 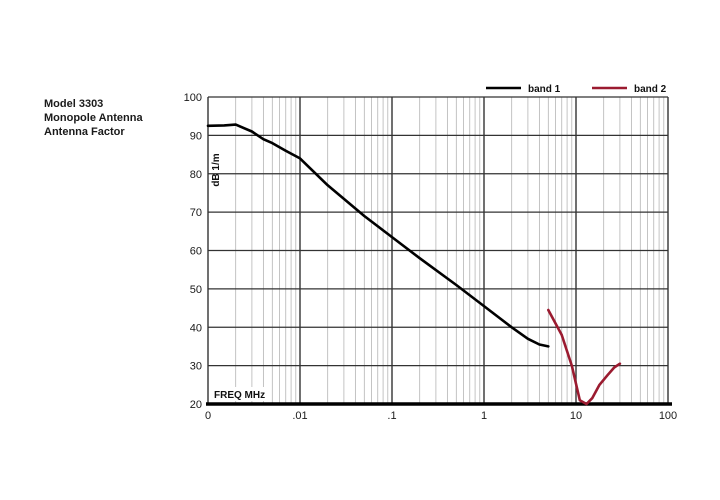 What do you see at coordinates (93, 118) in the screenshot?
I see `antenna-type: Monopole Antenna` at bounding box center [93, 118].